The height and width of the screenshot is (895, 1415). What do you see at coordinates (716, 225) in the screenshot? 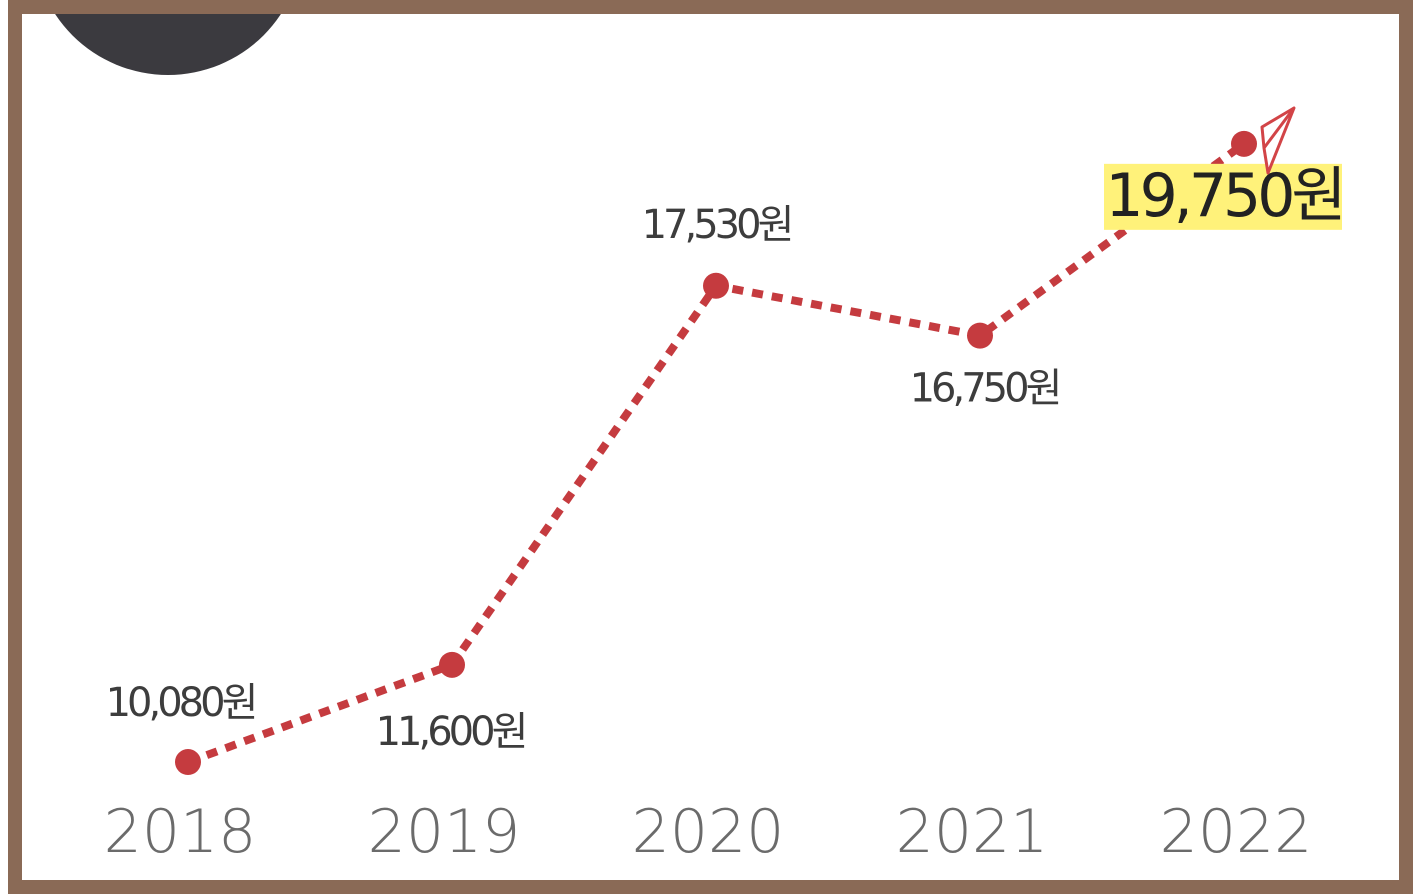
I see `value-label-2020: 17,530원` at bounding box center [716, 225].